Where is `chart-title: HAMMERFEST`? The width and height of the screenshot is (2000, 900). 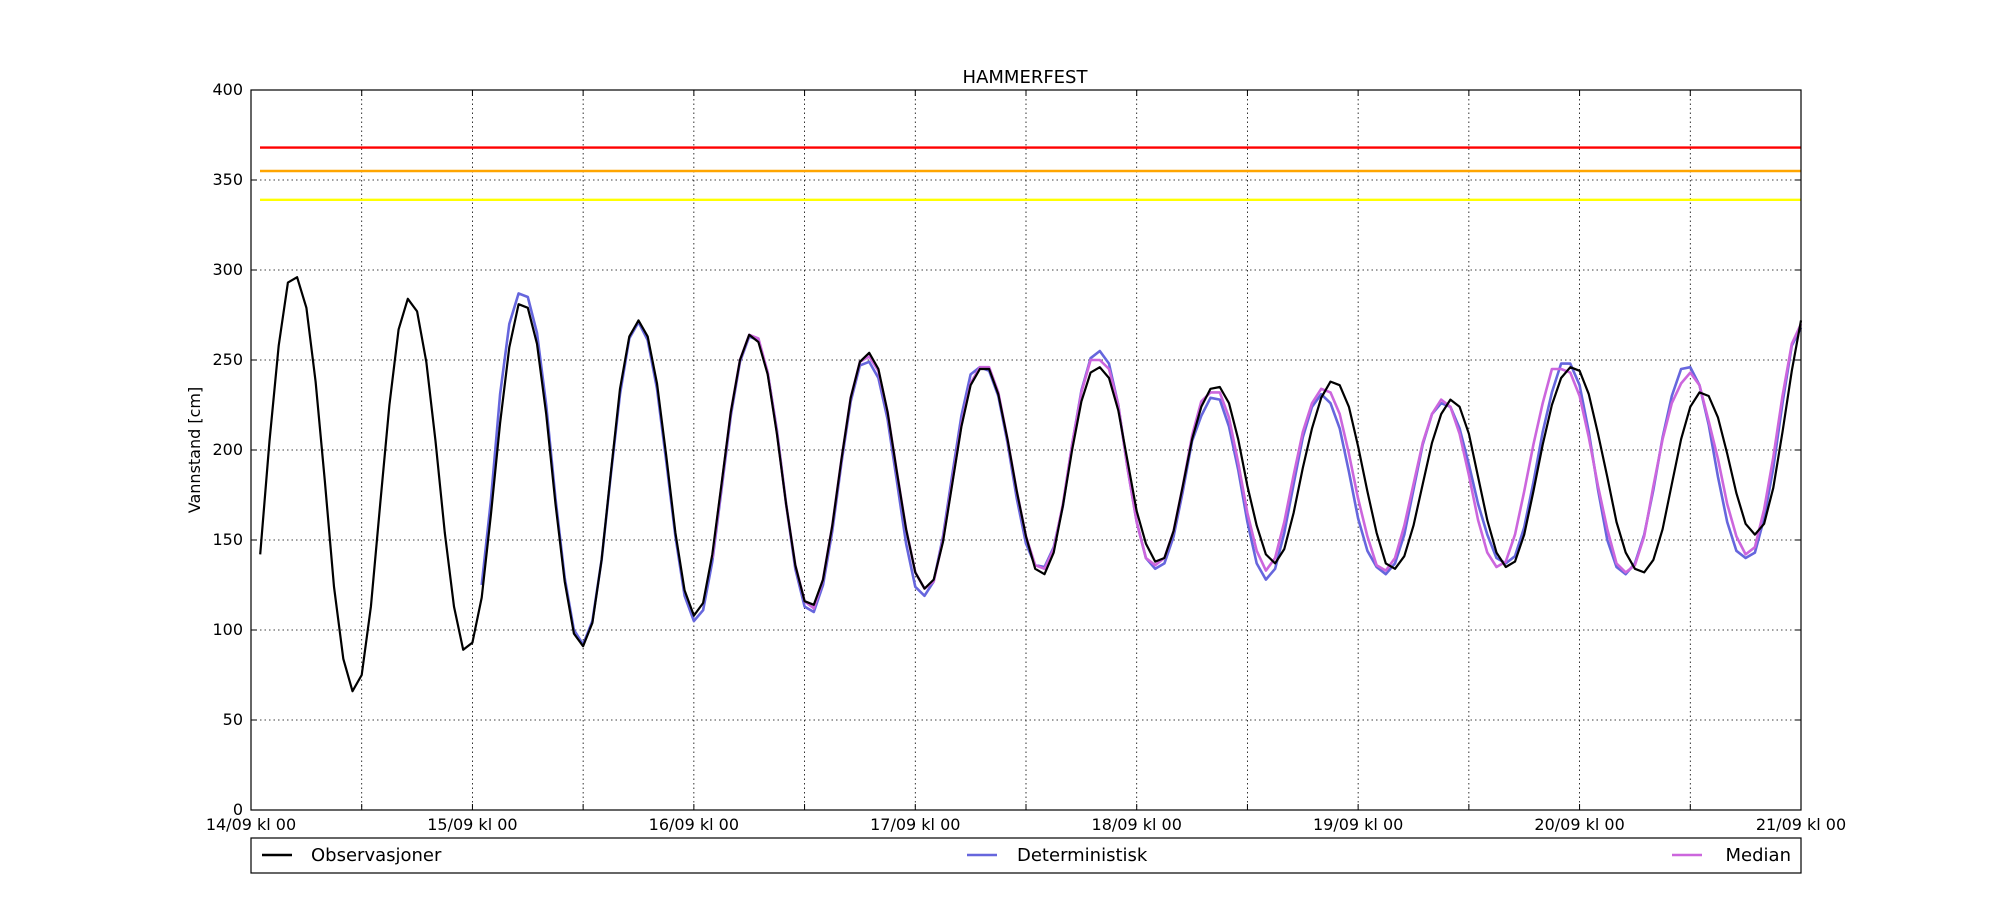 chart-title: HAMMERFEST is located at coordinates (1026, 77).